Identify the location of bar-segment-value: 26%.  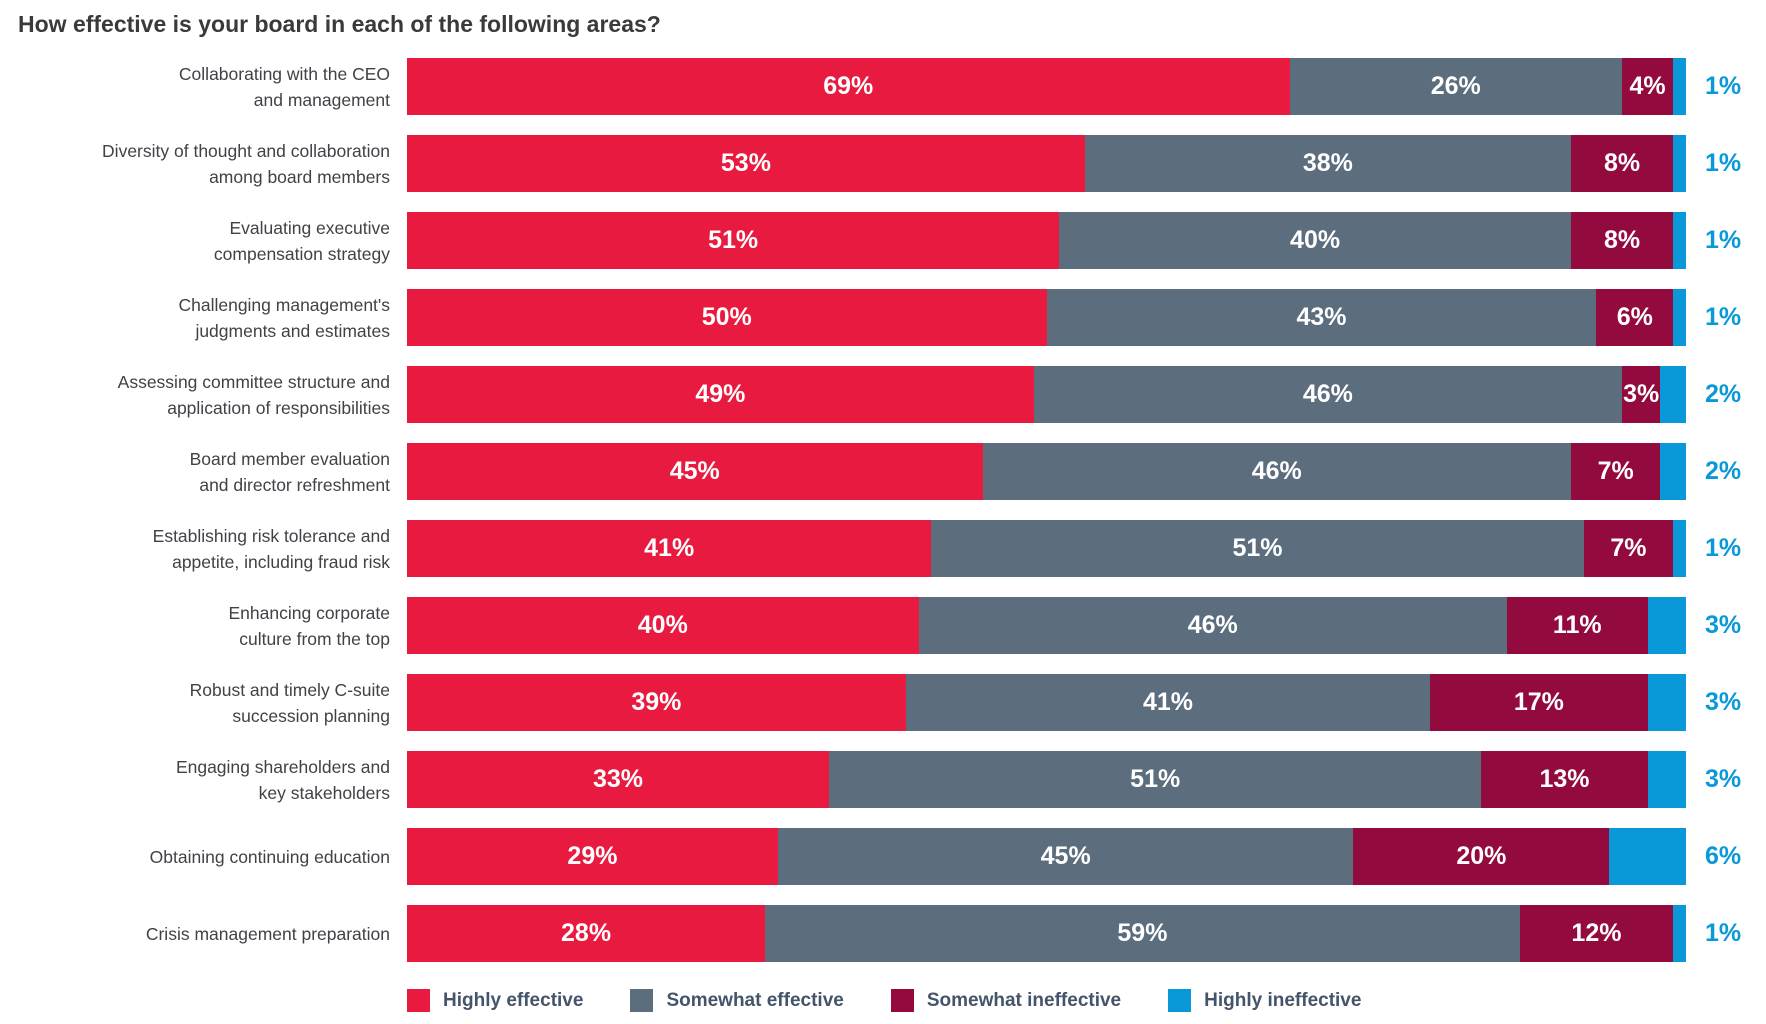
(1455, 86).